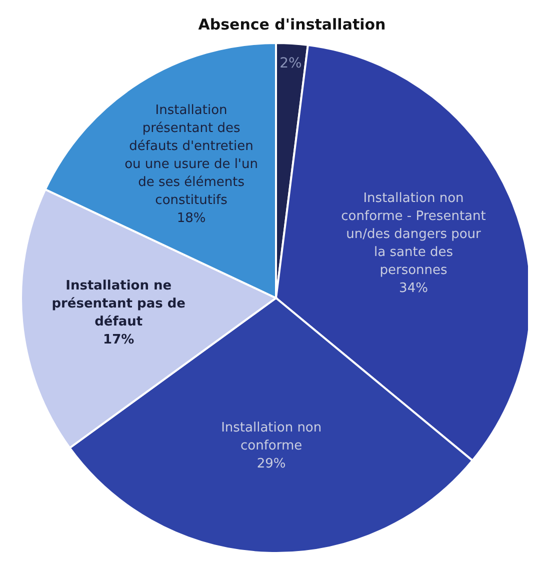 This screenshot has height=566, width=536. Describe the element at coordinates (292, 25) in the screenshot. I see `slice-label: Absence d'installation` at that location.